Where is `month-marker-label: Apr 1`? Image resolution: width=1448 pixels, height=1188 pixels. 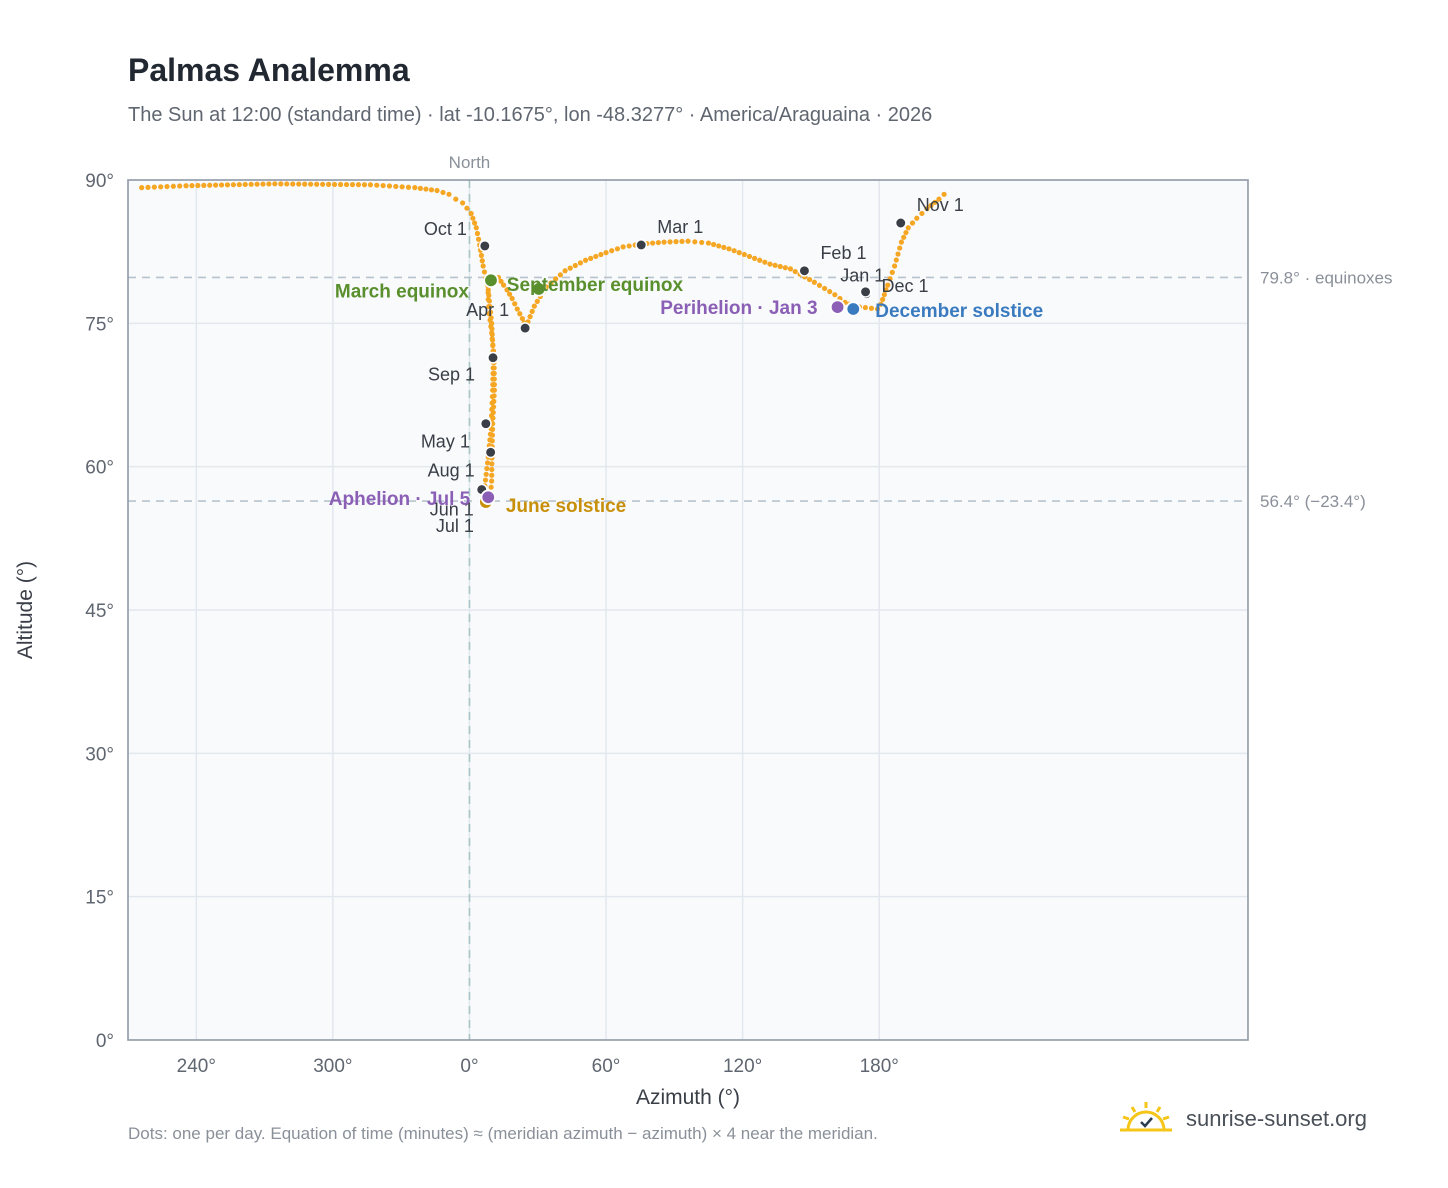
month-marker-label: Apr 1 is located at coordinates (487, 310).